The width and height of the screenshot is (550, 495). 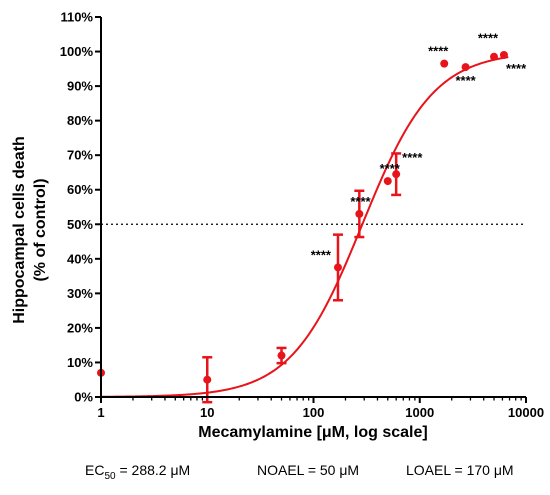 I want to click on x-tick-label: 1, so click(x=100, y=412).